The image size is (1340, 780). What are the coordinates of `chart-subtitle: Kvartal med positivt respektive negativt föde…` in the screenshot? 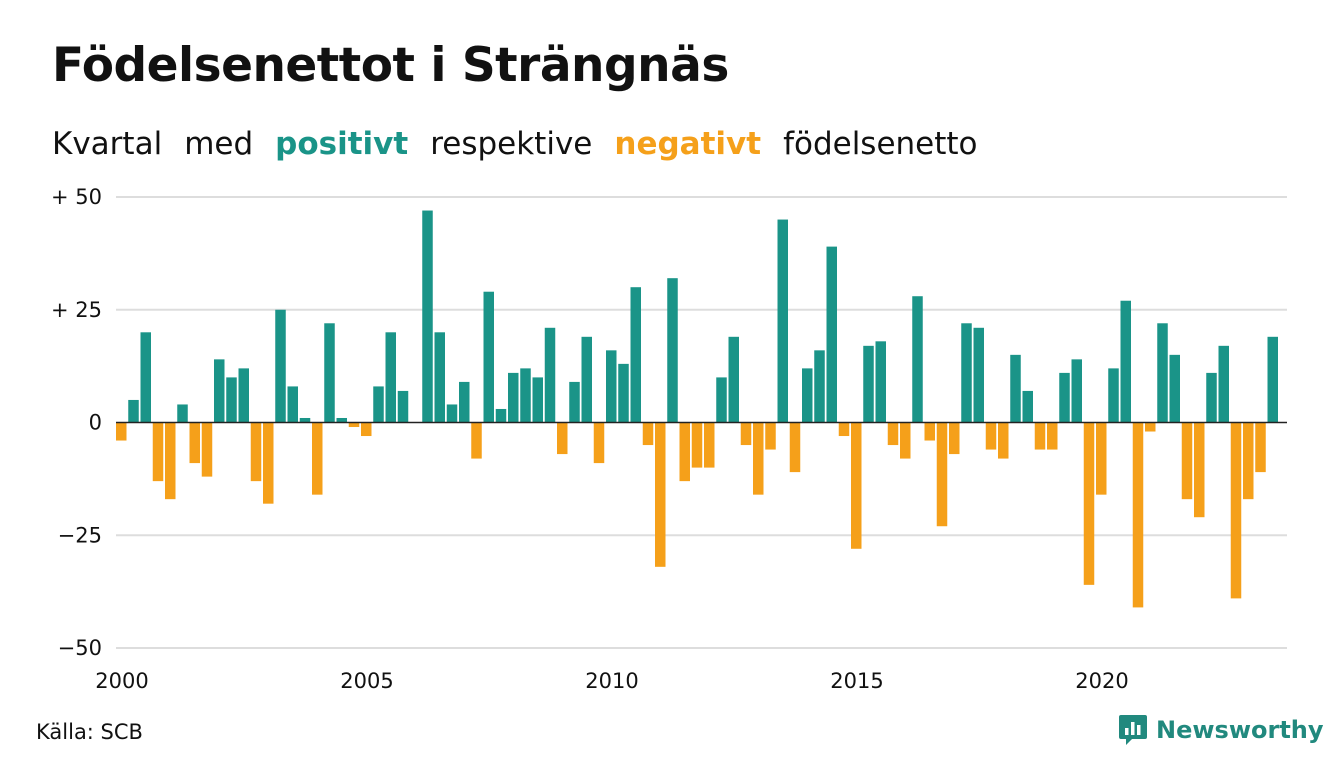 It's located at (526, 144).